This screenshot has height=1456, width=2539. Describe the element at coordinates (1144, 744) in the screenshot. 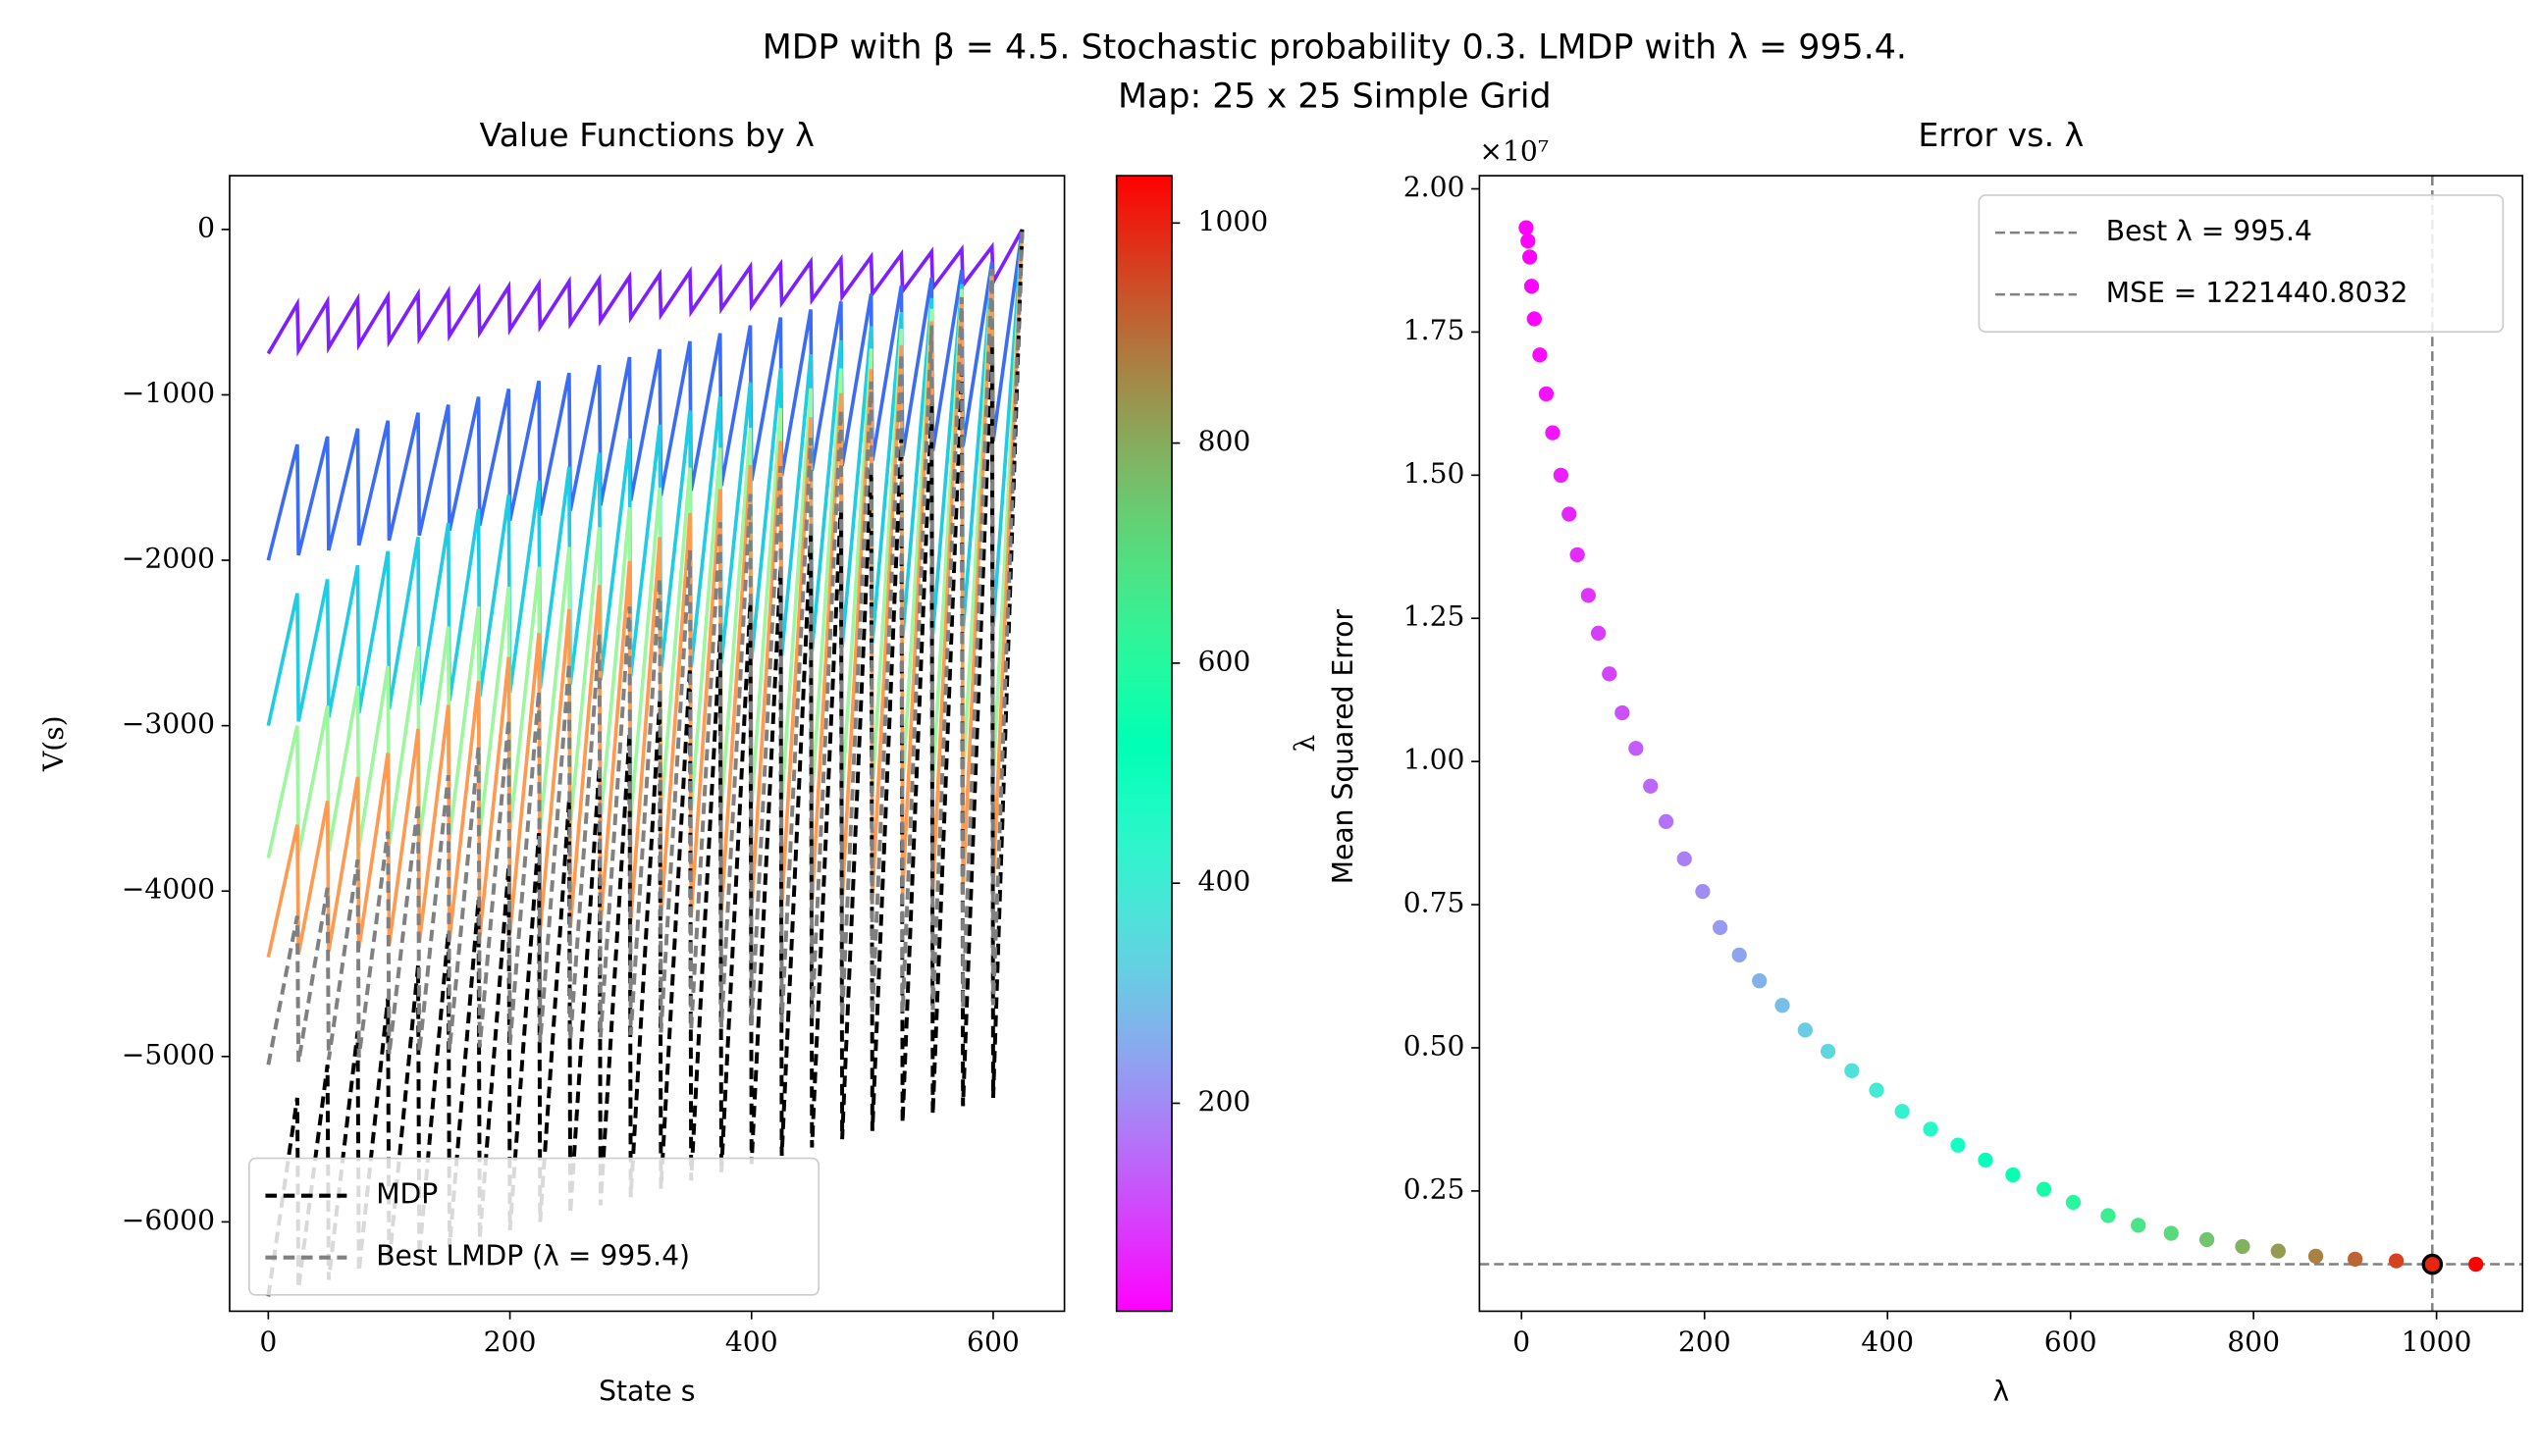

I see `colorbar` at that location.